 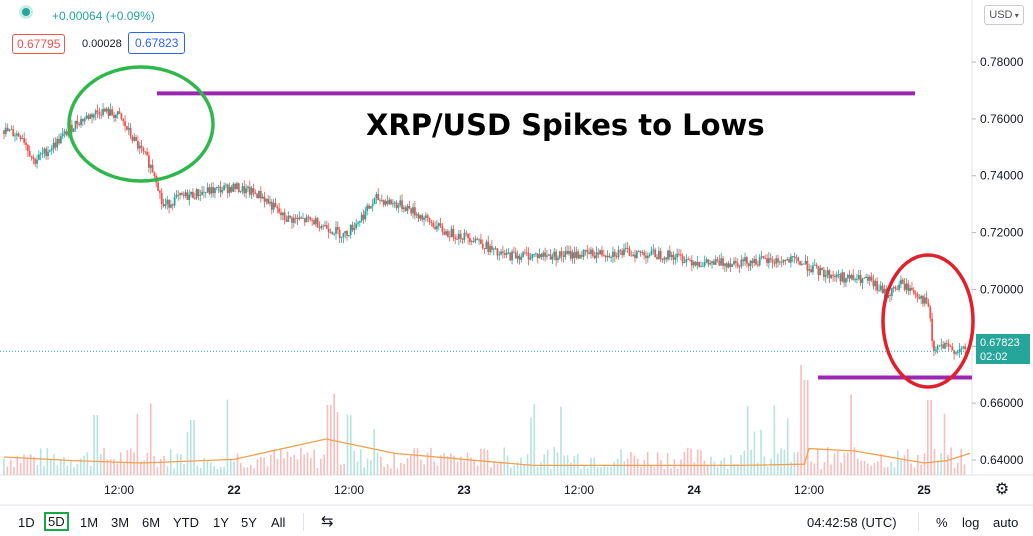 What do you see at coordinates (186, 522) in the screenshot?
I see `timeframe-ytd: YTD` at bounding box center [186, 522].